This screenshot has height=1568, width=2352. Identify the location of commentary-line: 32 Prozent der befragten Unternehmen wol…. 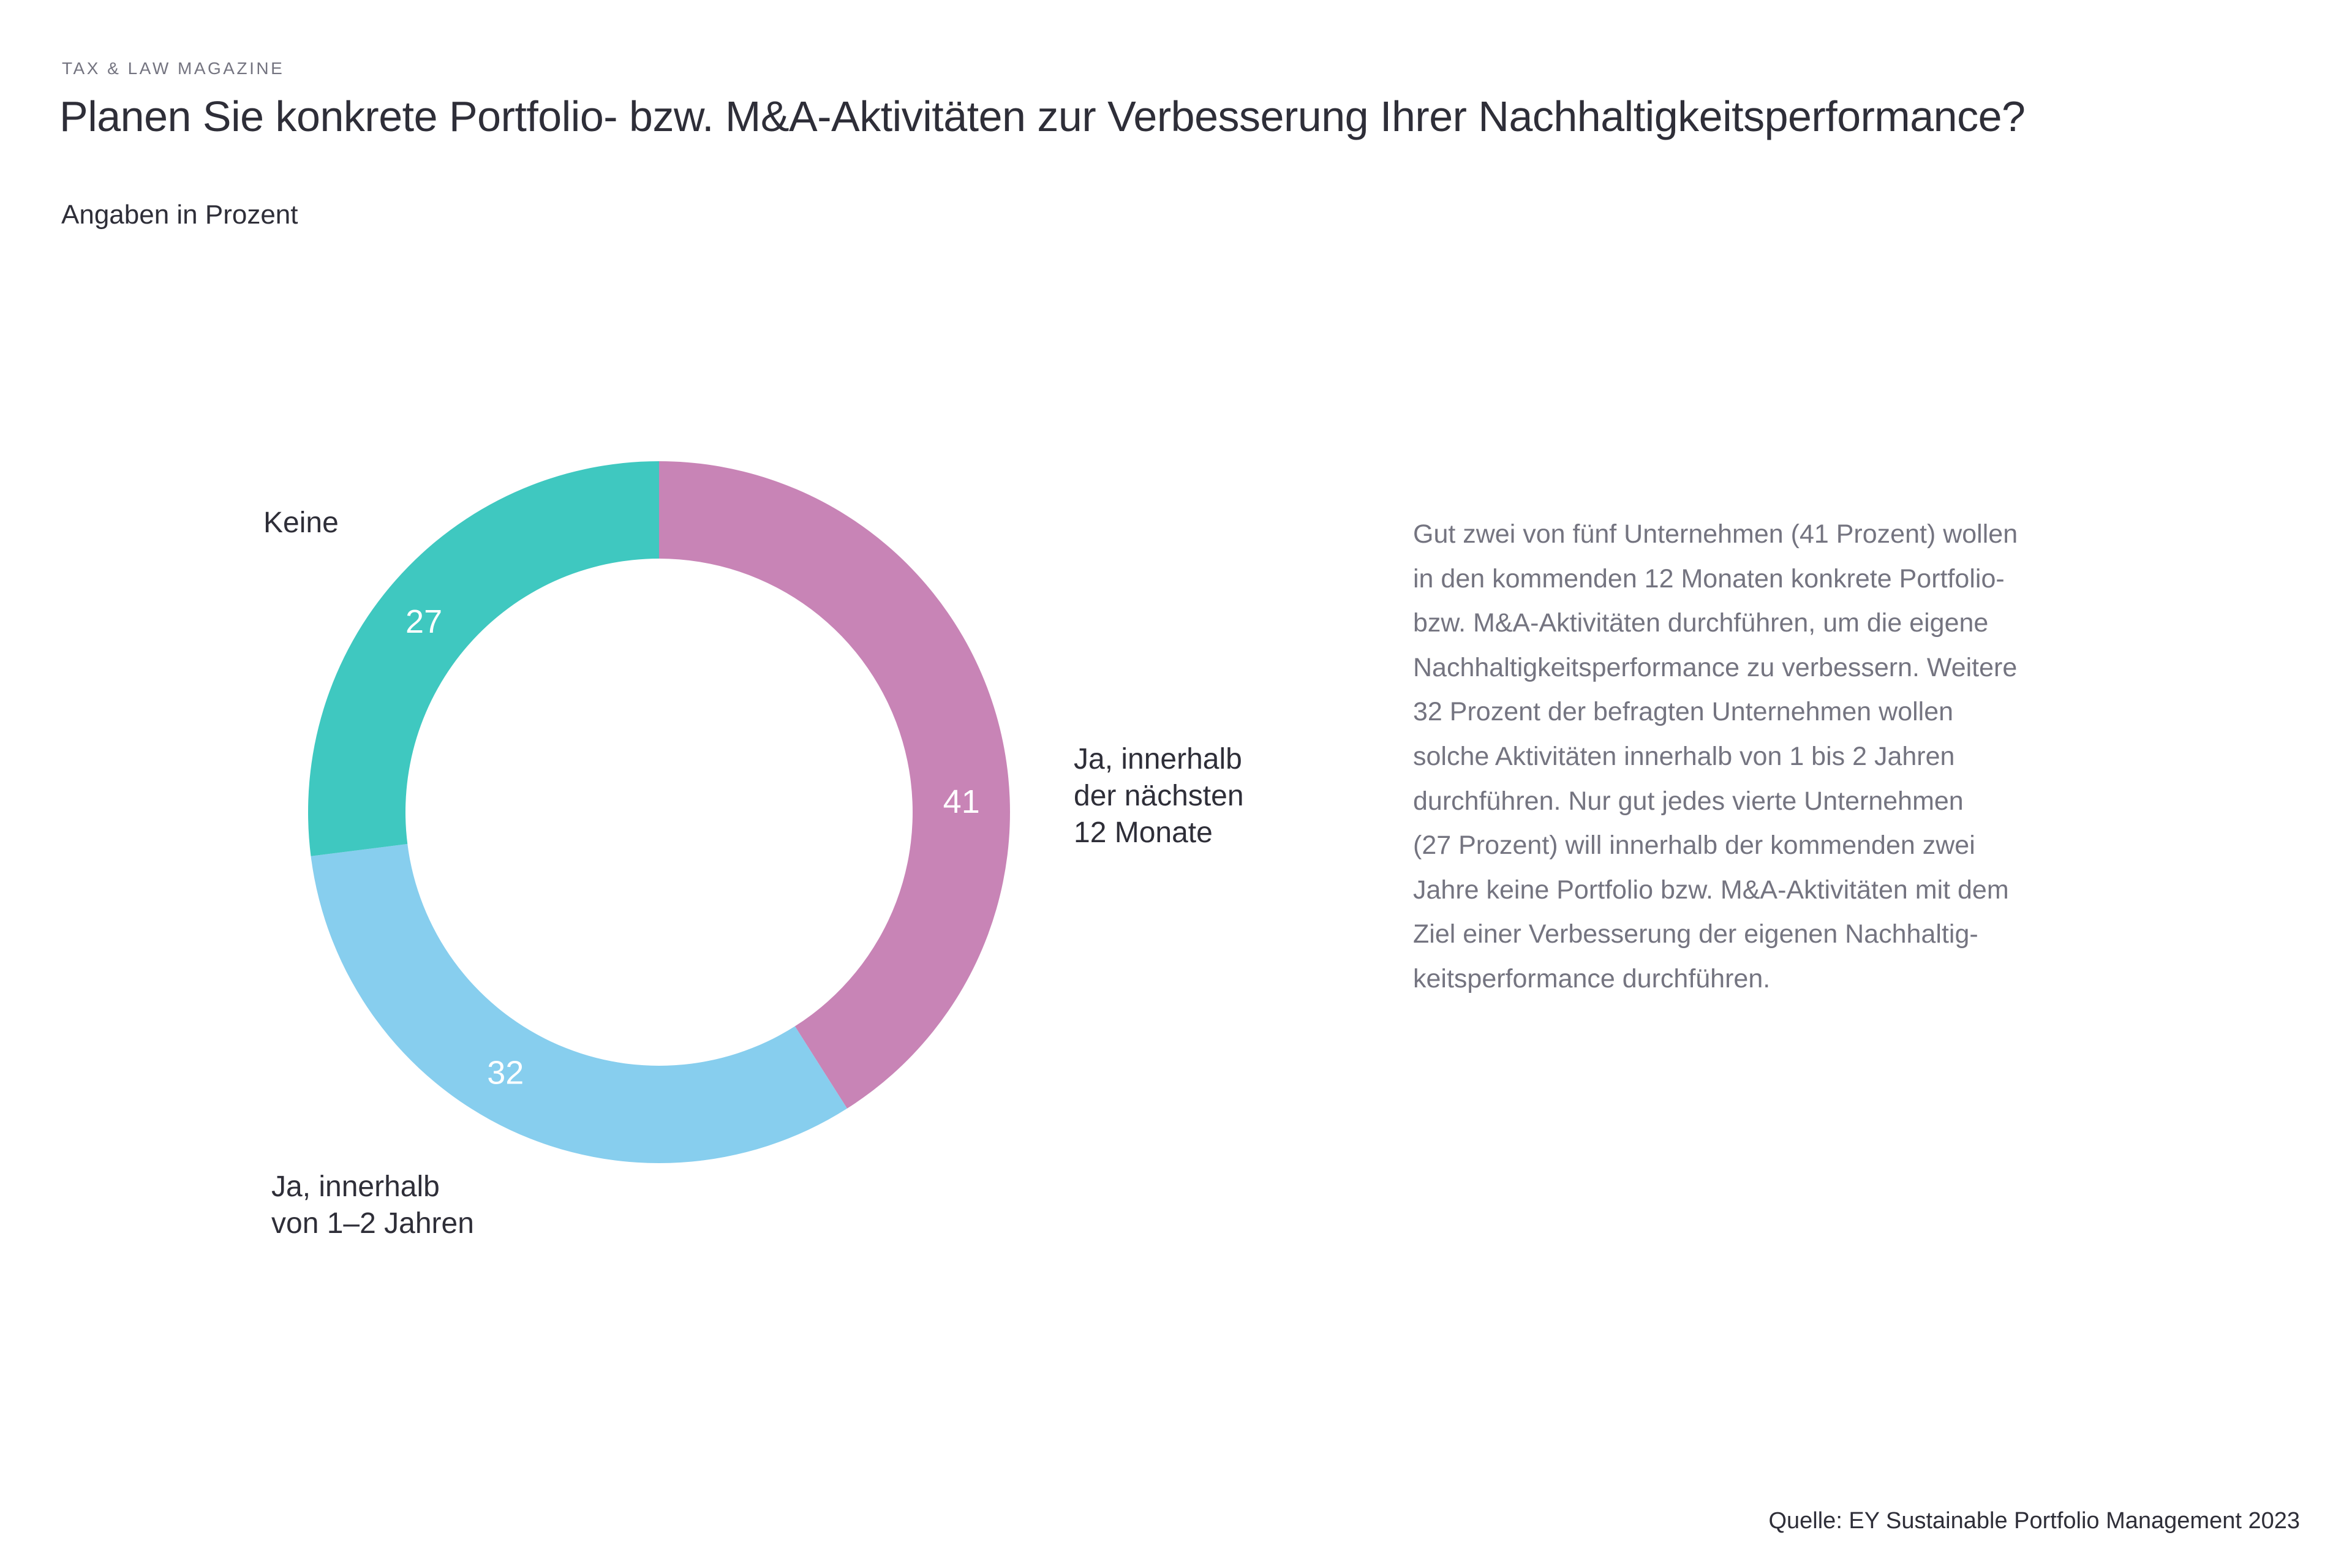
(1683, 712).